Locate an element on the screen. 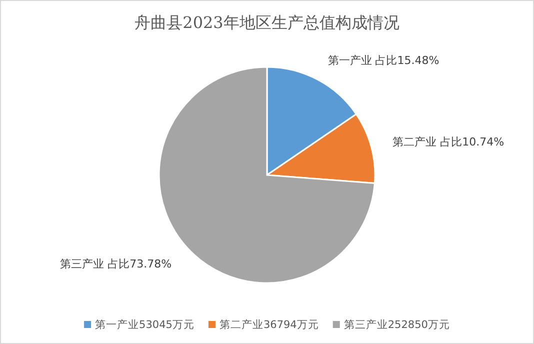 The height and width of the screenshot is (344, 534). data-label: 第一产业 占比15.48% is located at coordinates (384, 61).